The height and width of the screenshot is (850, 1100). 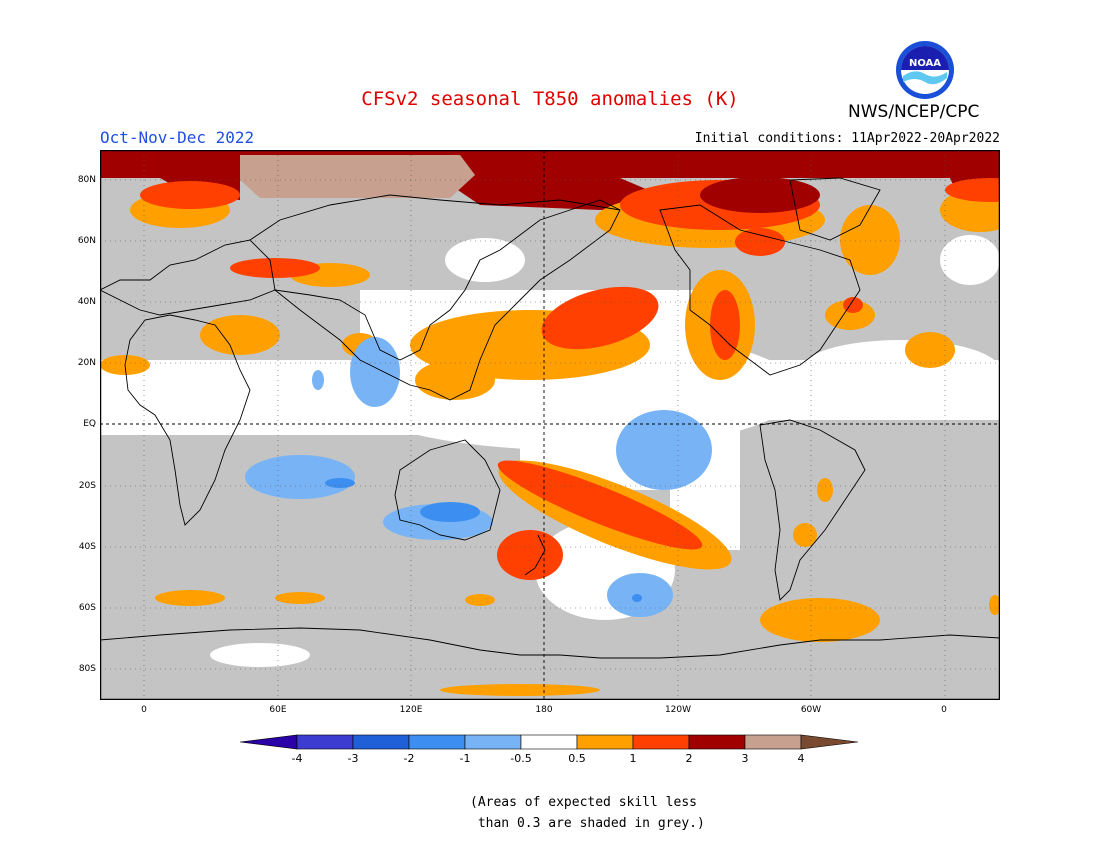 I want to click on lon-label: 120W, so click(x=678, y=710).